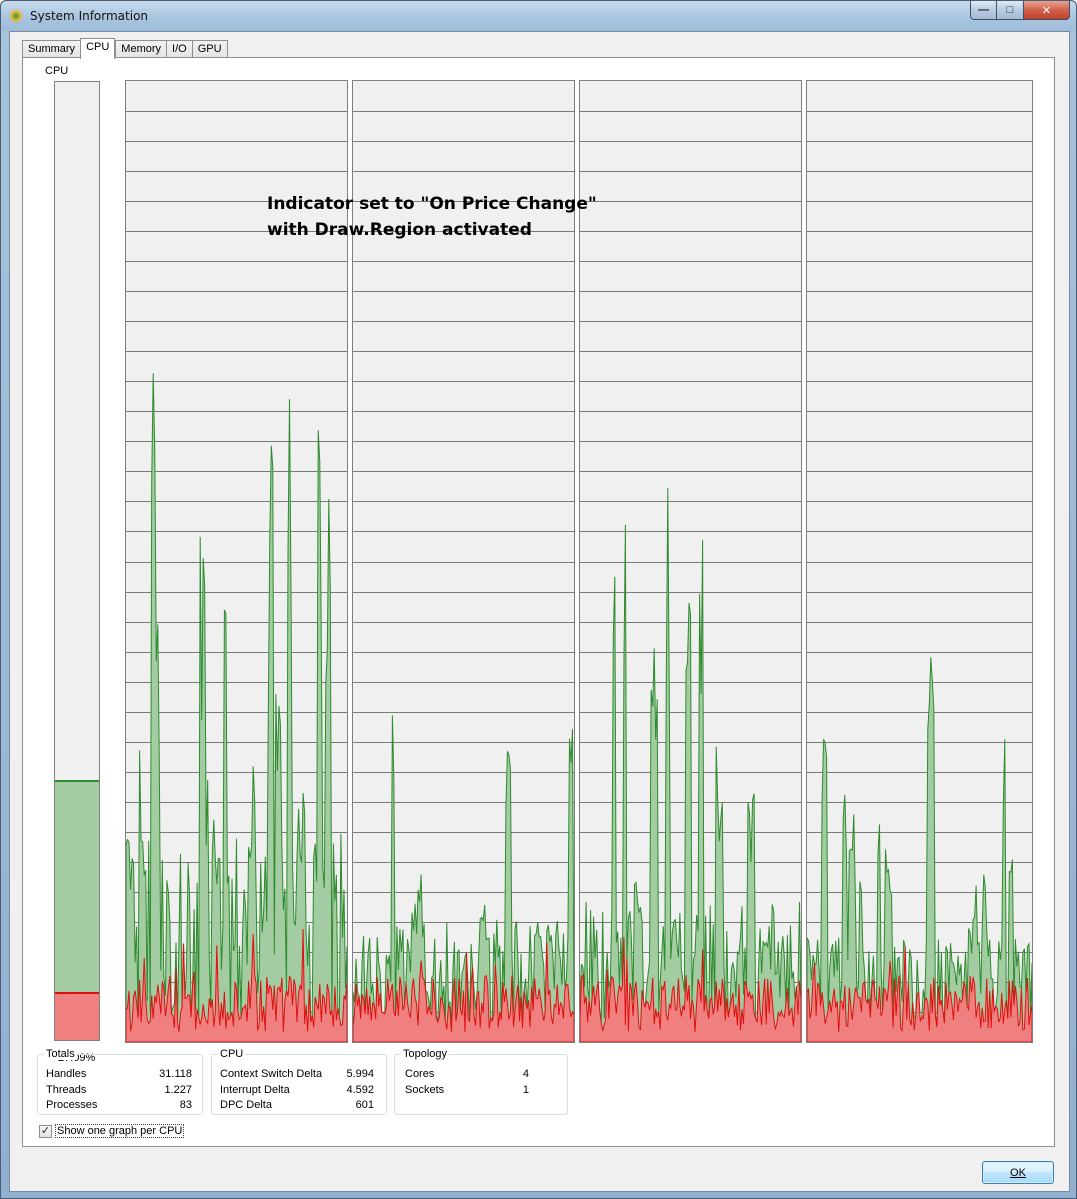 The image size is (1077, 1199). Describe the element at coordinates (481, 1075) in the screenshot. I see `topology-row-cores: Cores 4` at that location.